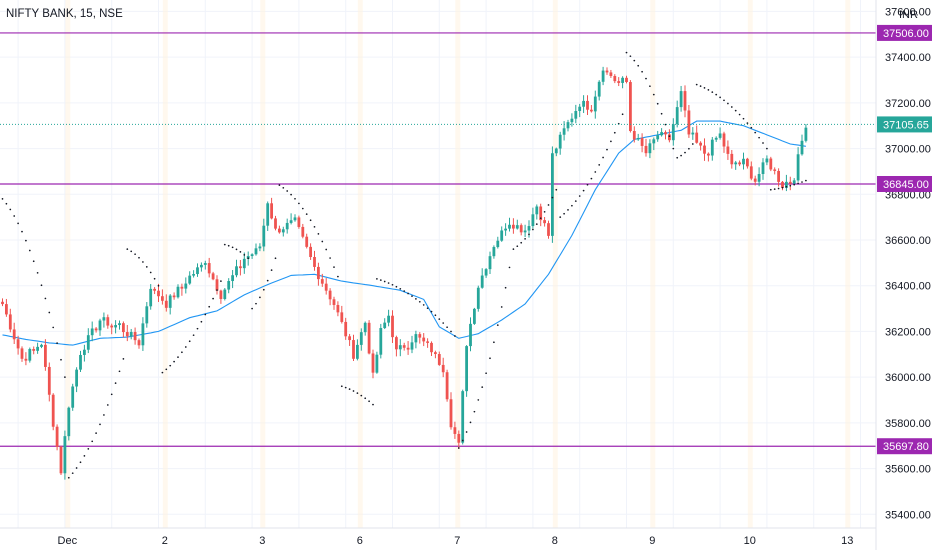 The image size is (932, 555). Describe the element at coordinates (906, 34) in the screenshot. I see `level-price-tag-label: 37506.00` at that location.